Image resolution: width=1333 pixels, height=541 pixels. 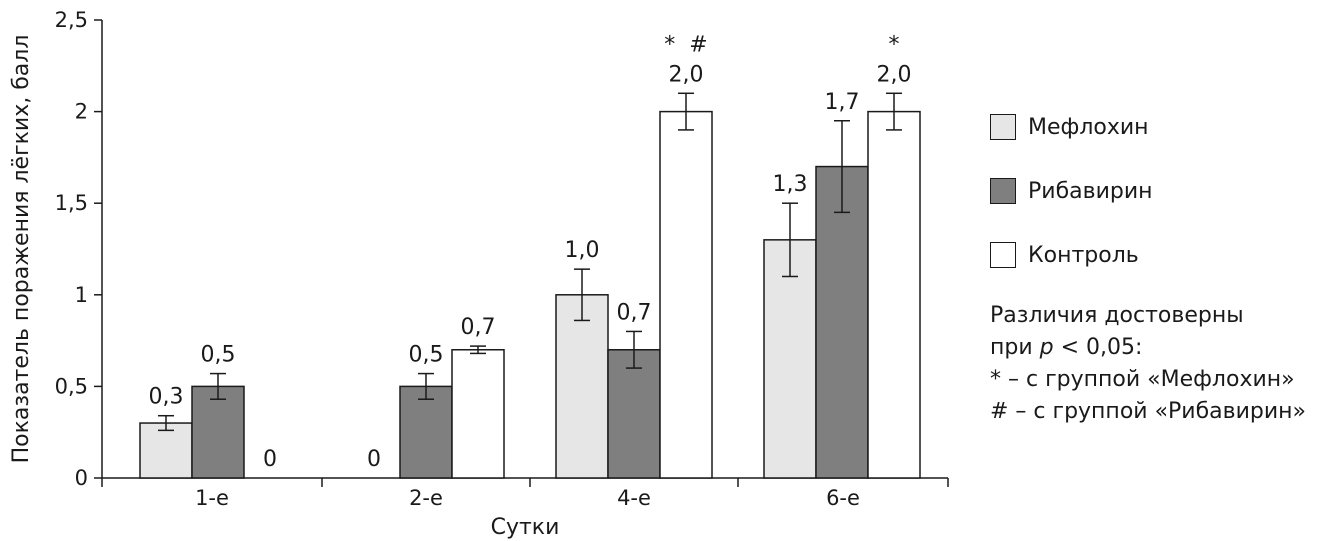 I want to click on data-label-ribavirin: 0,7, so click(x=634, y=312).